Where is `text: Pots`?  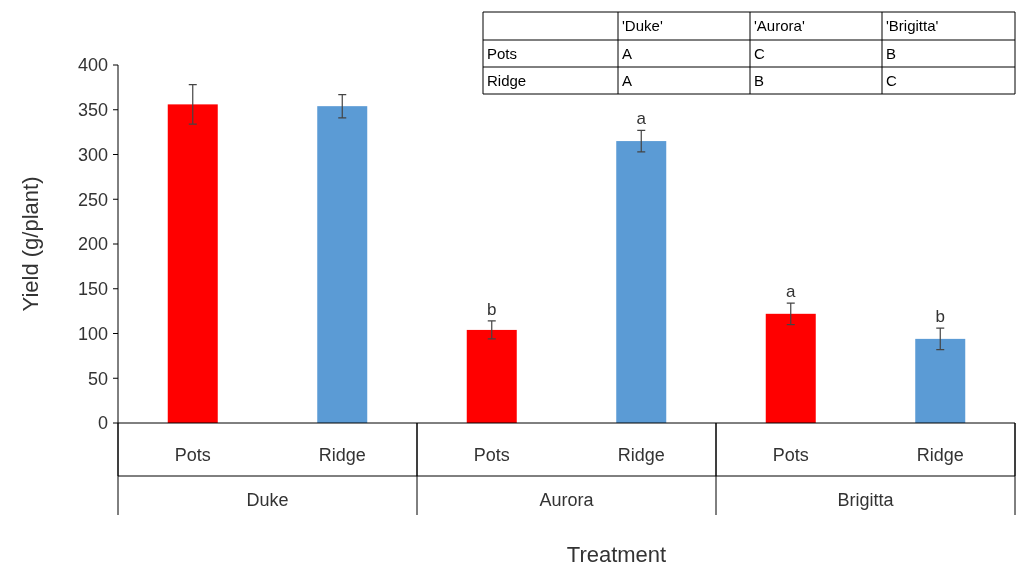
text: Pots is located at coordinates (502, 53).